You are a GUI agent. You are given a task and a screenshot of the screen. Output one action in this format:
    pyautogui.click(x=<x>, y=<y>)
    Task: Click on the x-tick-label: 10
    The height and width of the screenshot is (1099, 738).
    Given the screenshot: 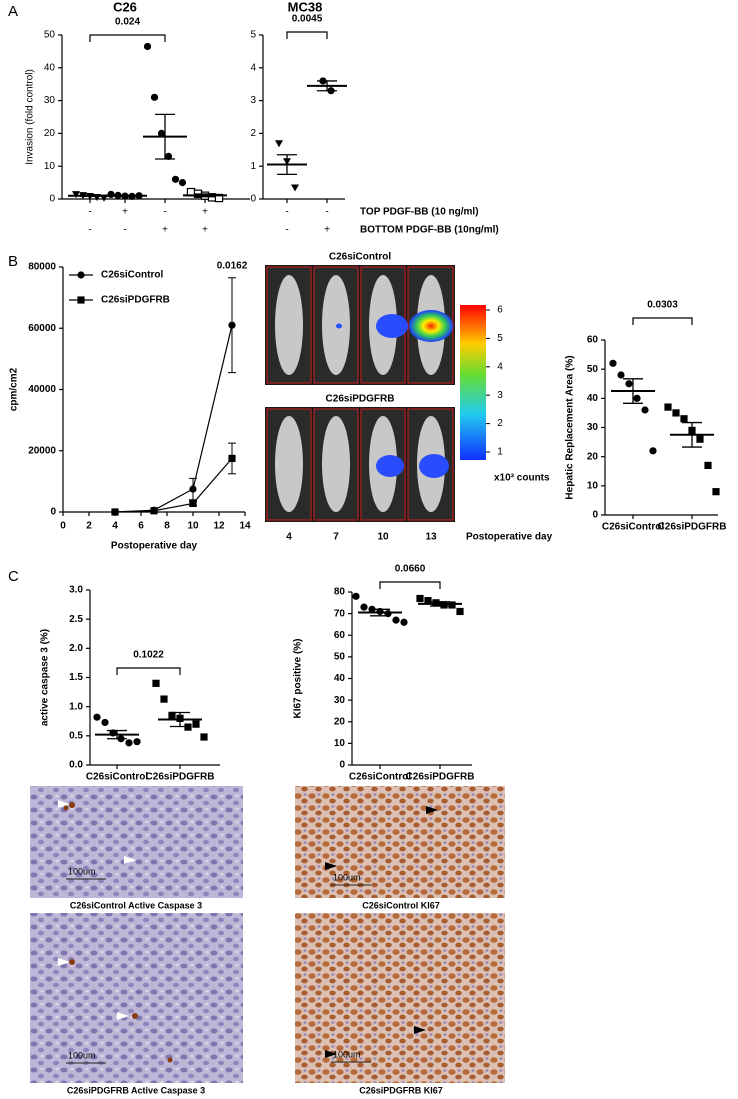 What is the action you would take?
    pyautogui.click(x=193, y=526)
    